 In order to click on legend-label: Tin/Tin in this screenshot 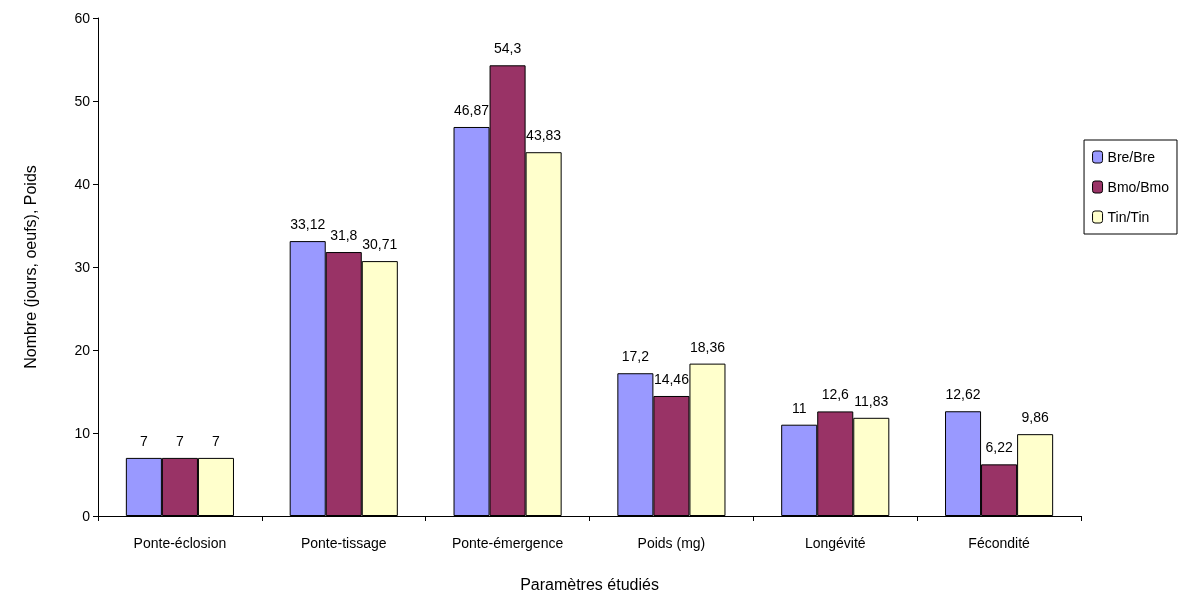, I will do `click(1128, 217)`.